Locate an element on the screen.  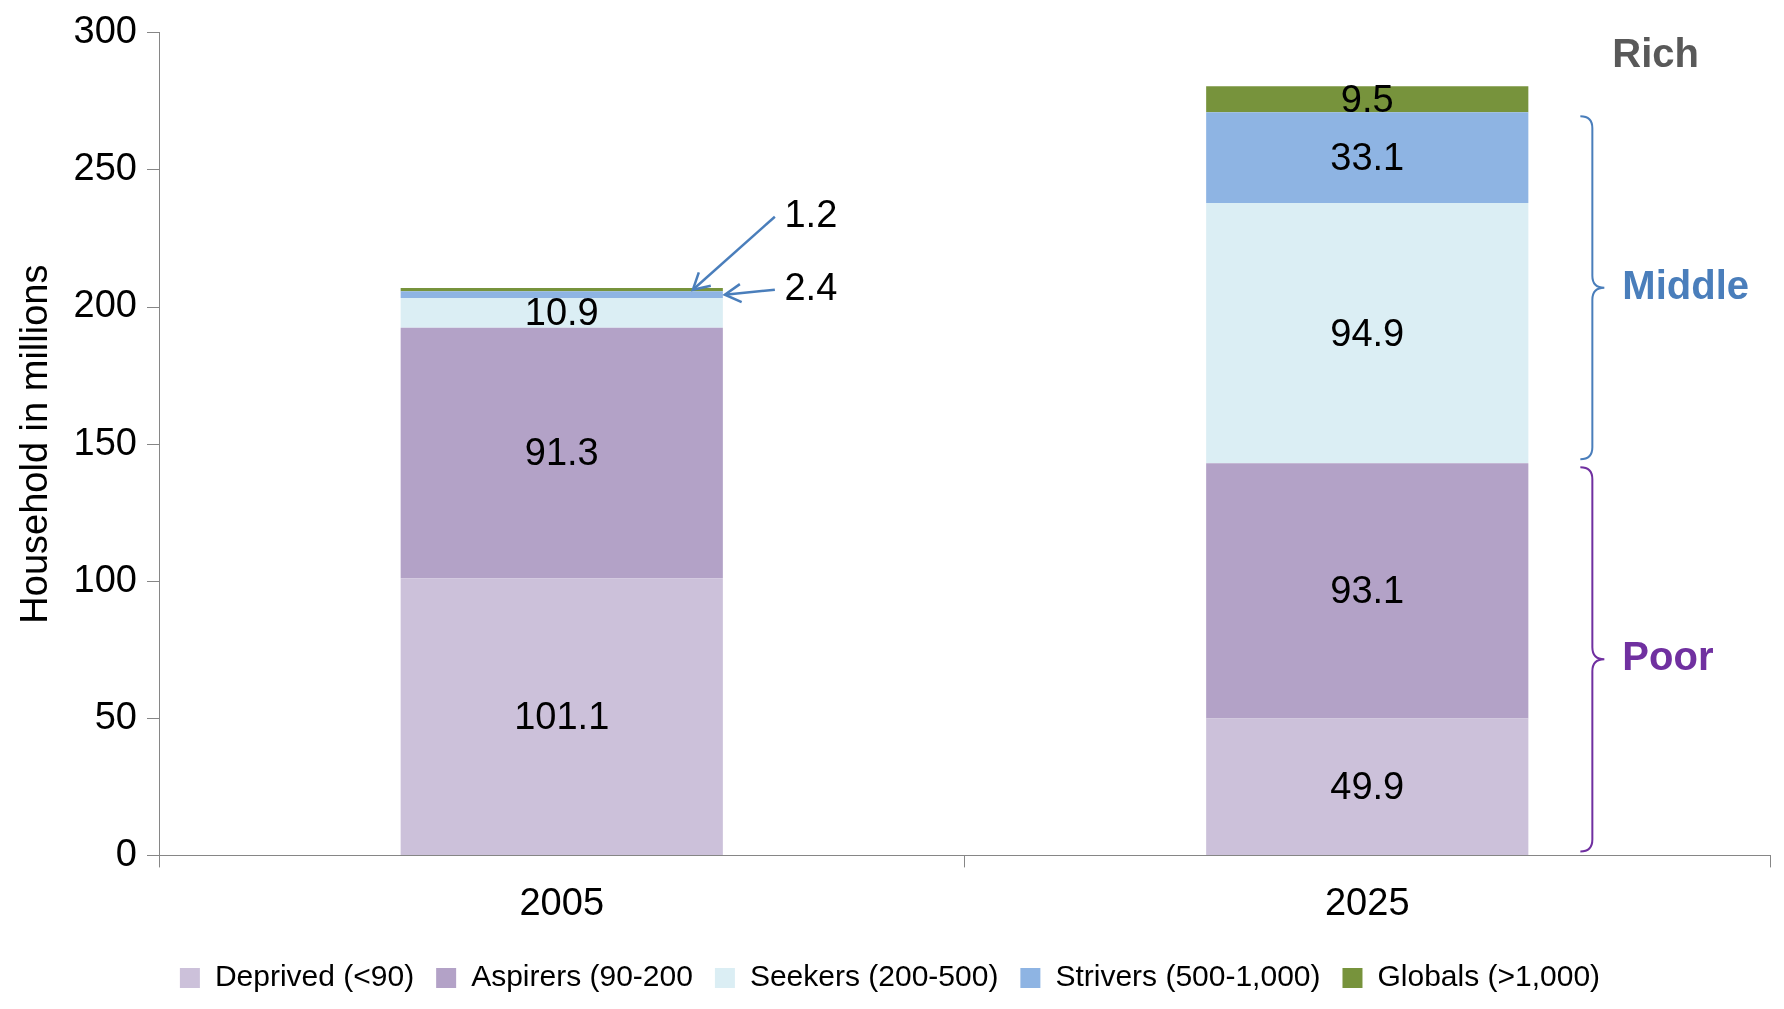
data-label: 94.9 is located at coordinates (1367, 332).